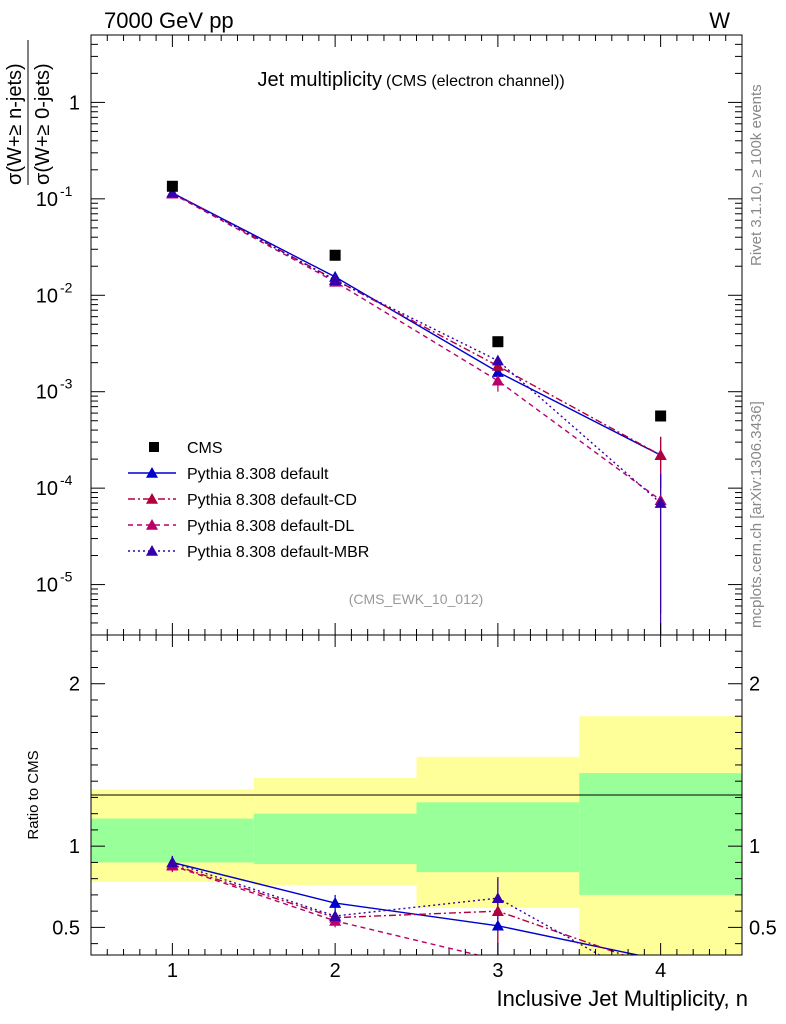  What do you see at coordinates (169, 20) in the screenshot?
I see `energy-label: 7000 GeV pp` at bounding box center [169, 20].